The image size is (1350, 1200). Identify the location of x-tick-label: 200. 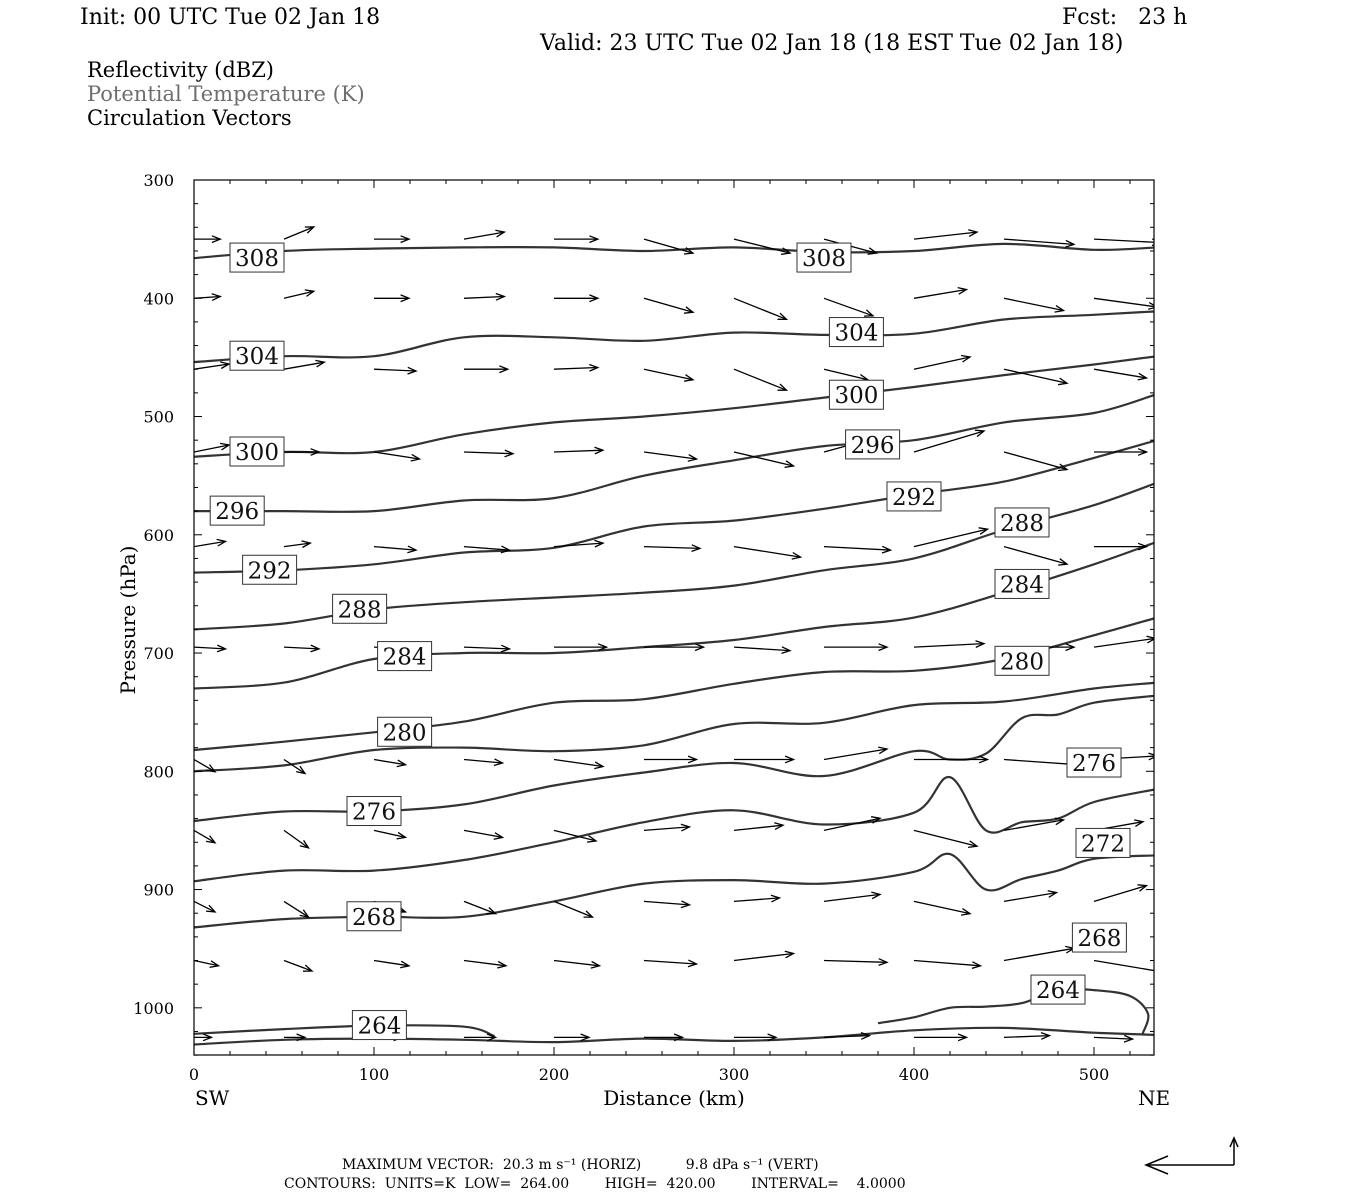
(554, 1074).